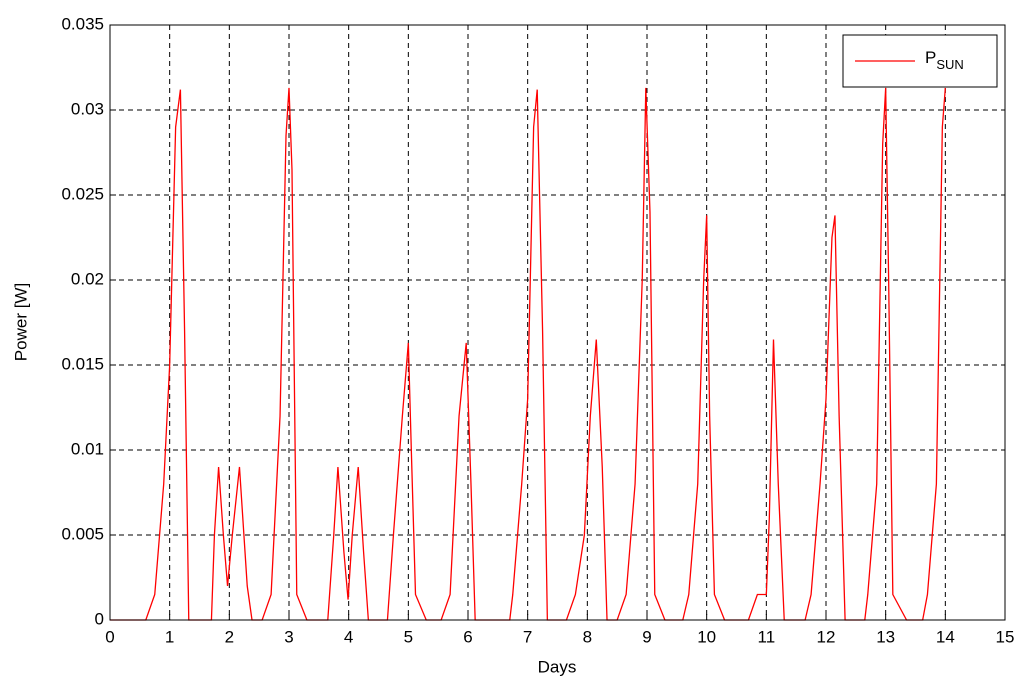 The image size is (1024, 694). Describe the element at coordinates (587, 636) in the screenshot. I see `x-tick-label: 8` at that location.